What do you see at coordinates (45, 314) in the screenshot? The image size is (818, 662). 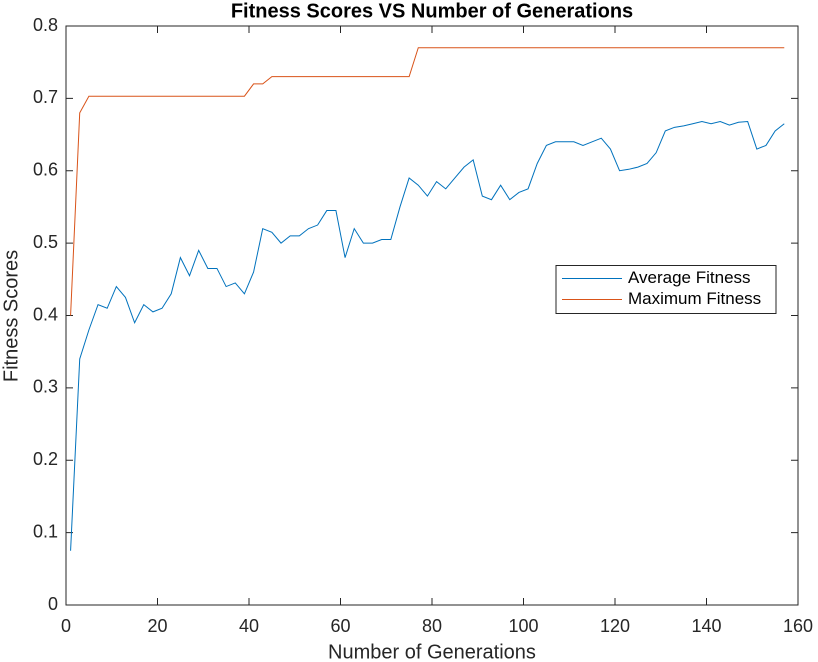 I see `y-tick-label: 0.4` at bounding box center [45, 314].